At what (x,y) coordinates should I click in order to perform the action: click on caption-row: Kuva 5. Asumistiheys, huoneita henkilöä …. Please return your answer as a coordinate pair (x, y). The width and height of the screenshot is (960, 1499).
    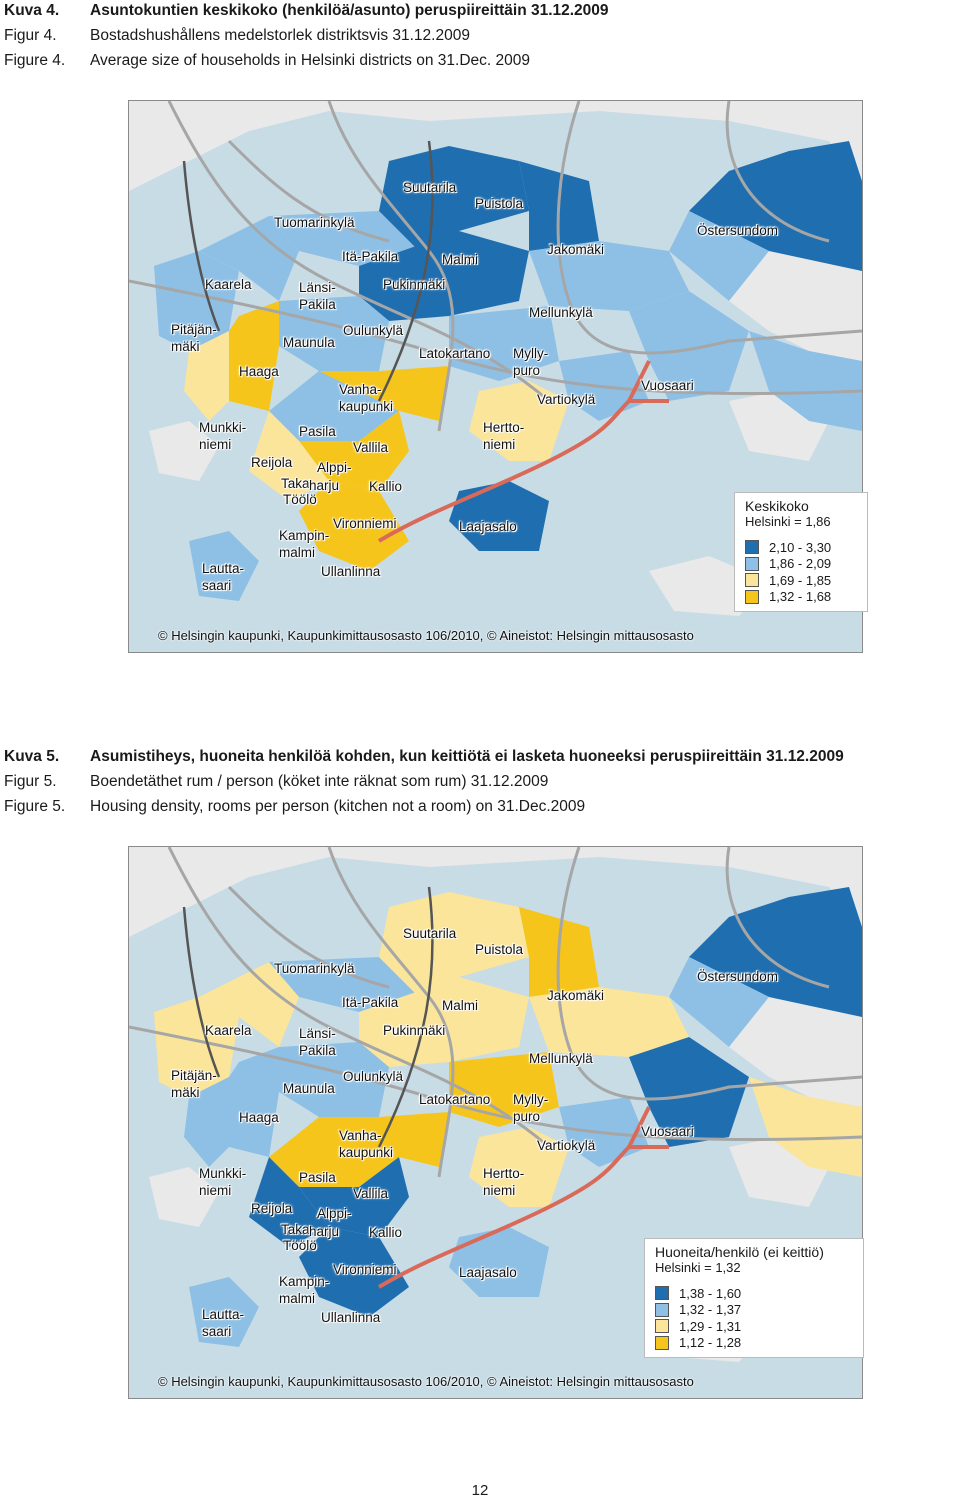
    Looking at the image, I should click on (482, 758).